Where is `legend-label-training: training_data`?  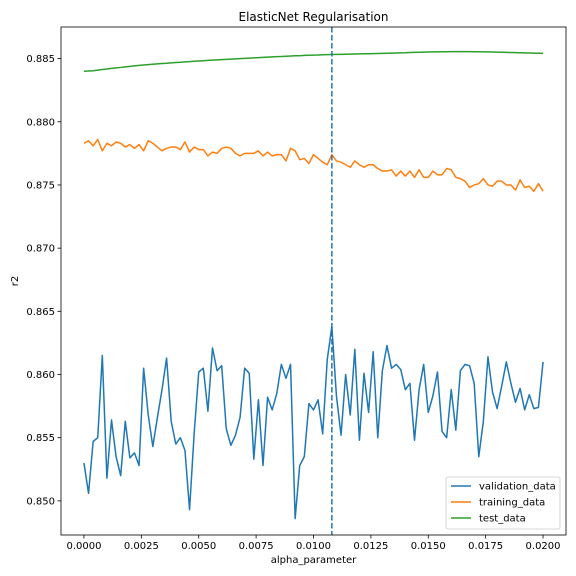
legend-label-training: training_data is located at coordinates (512, 503).